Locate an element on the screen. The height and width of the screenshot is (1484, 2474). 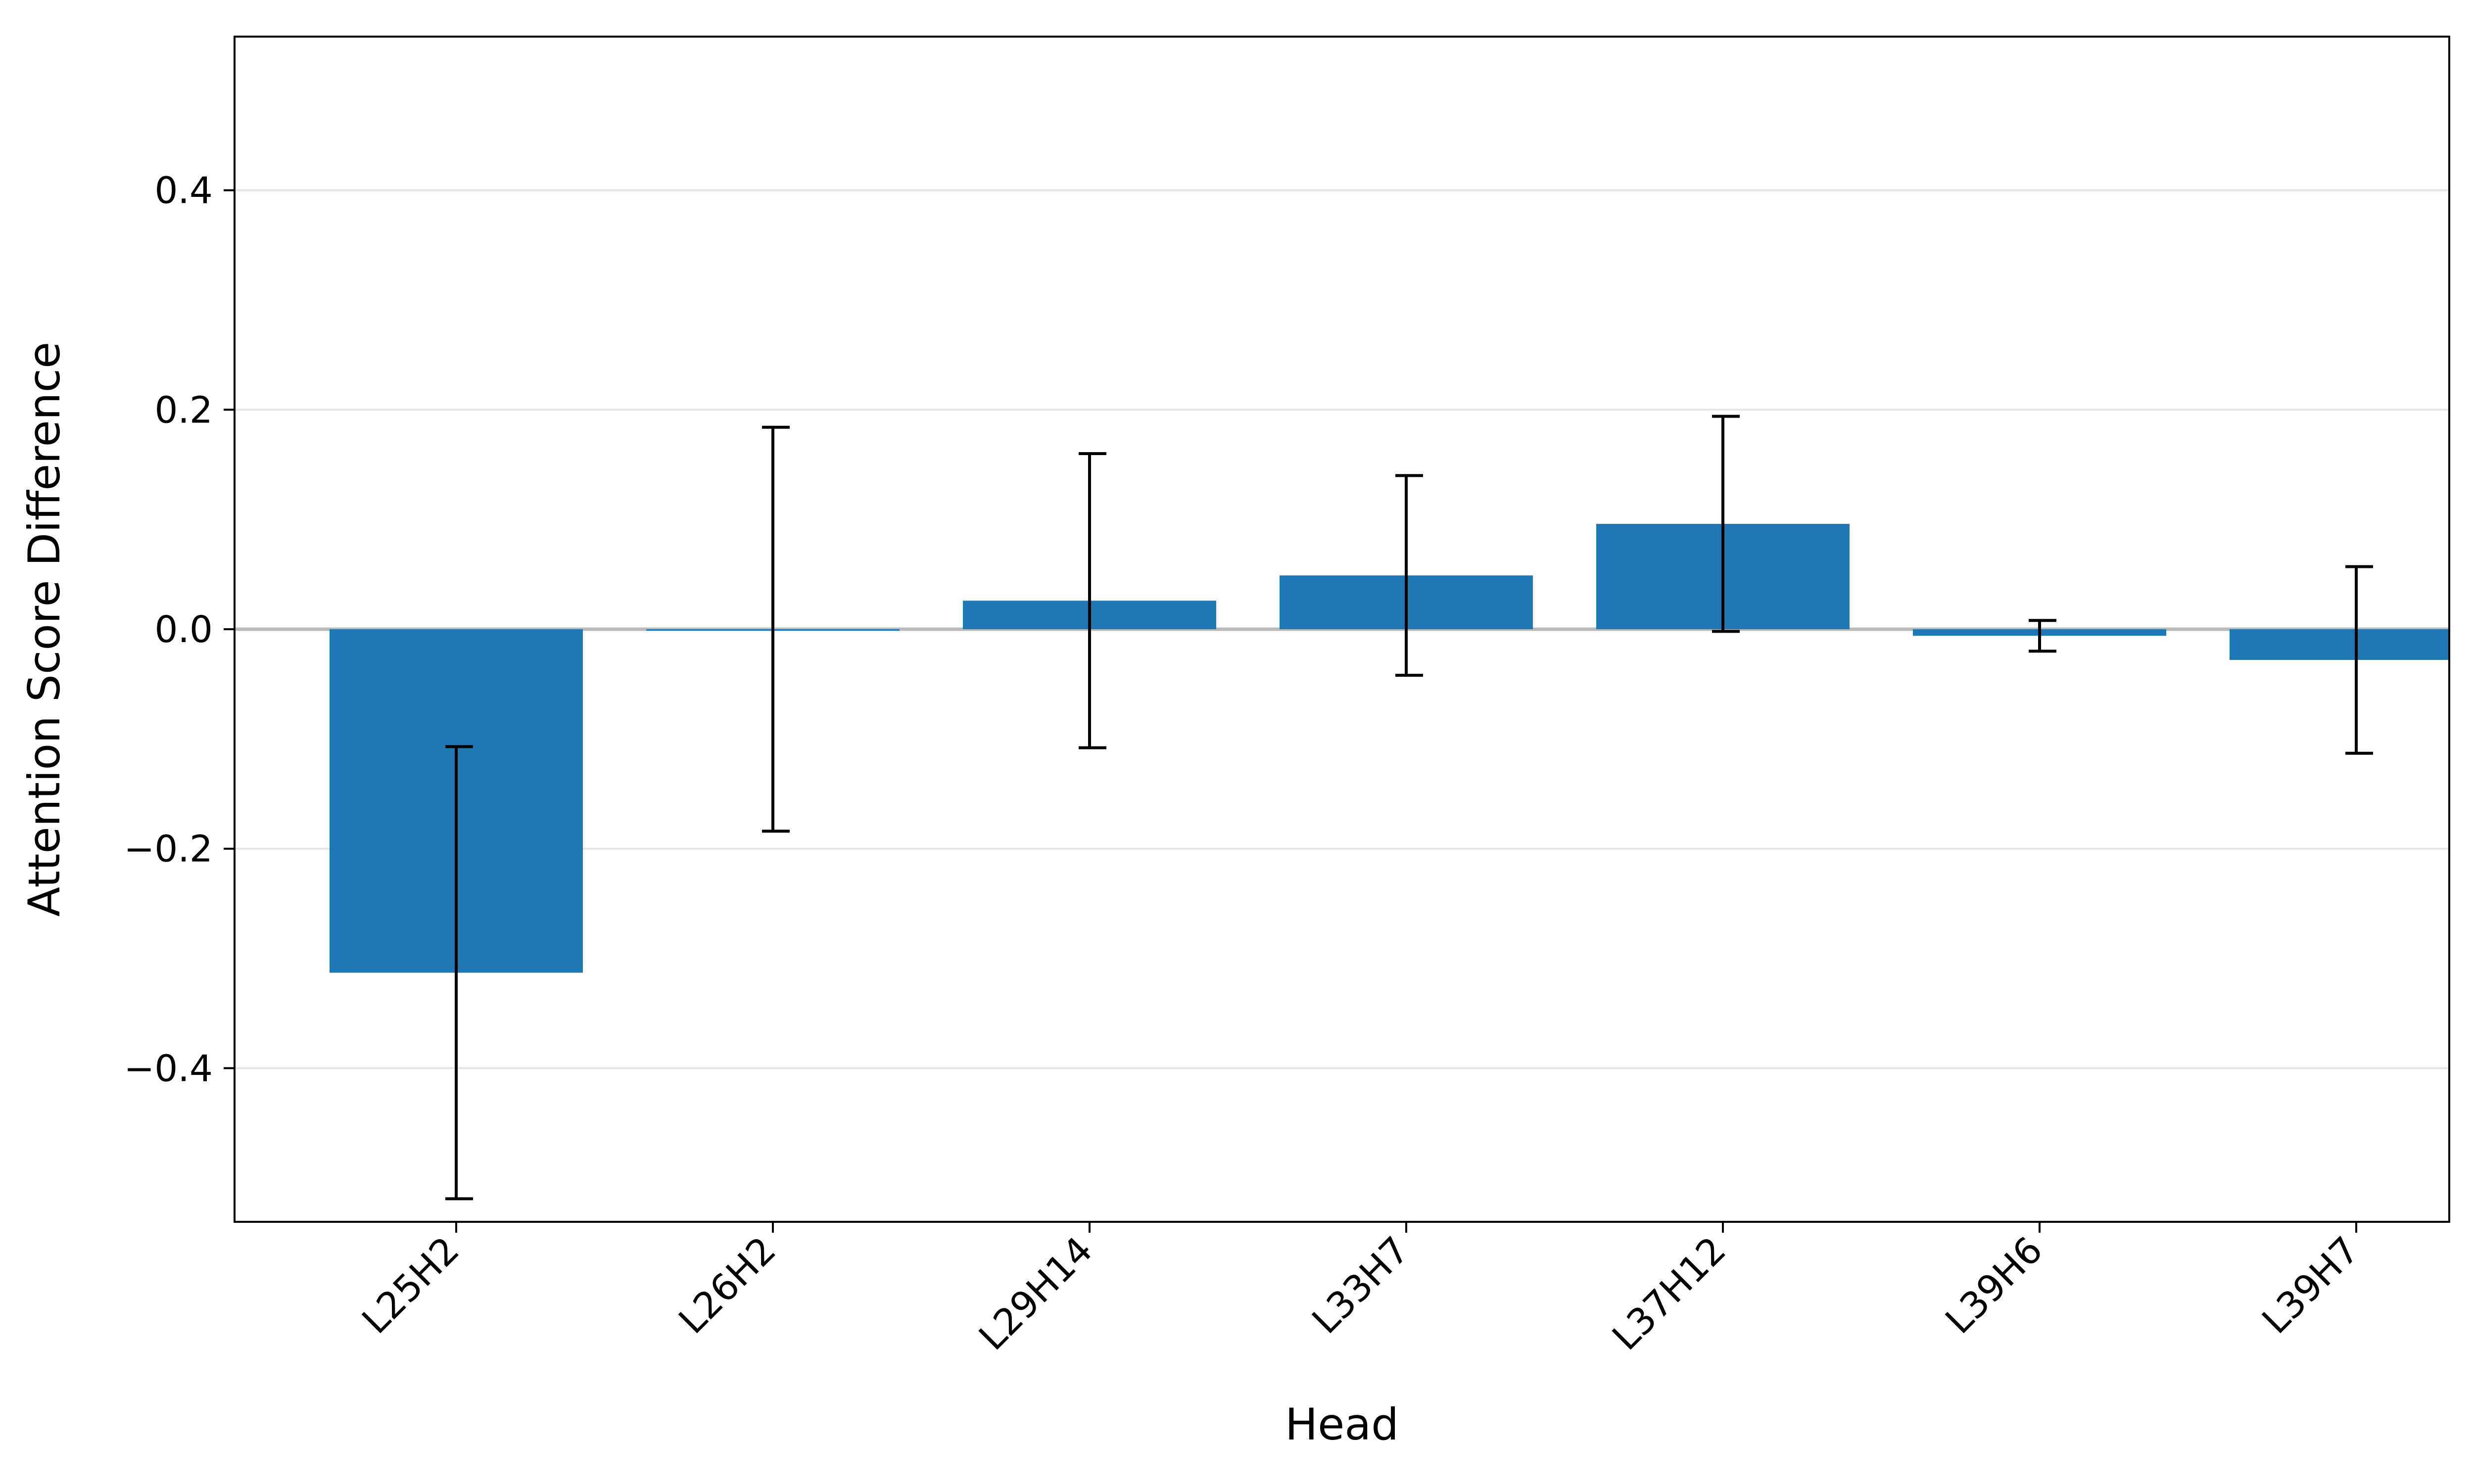
x-tick-label: L26H2 is located at coordinates (728, 1285).